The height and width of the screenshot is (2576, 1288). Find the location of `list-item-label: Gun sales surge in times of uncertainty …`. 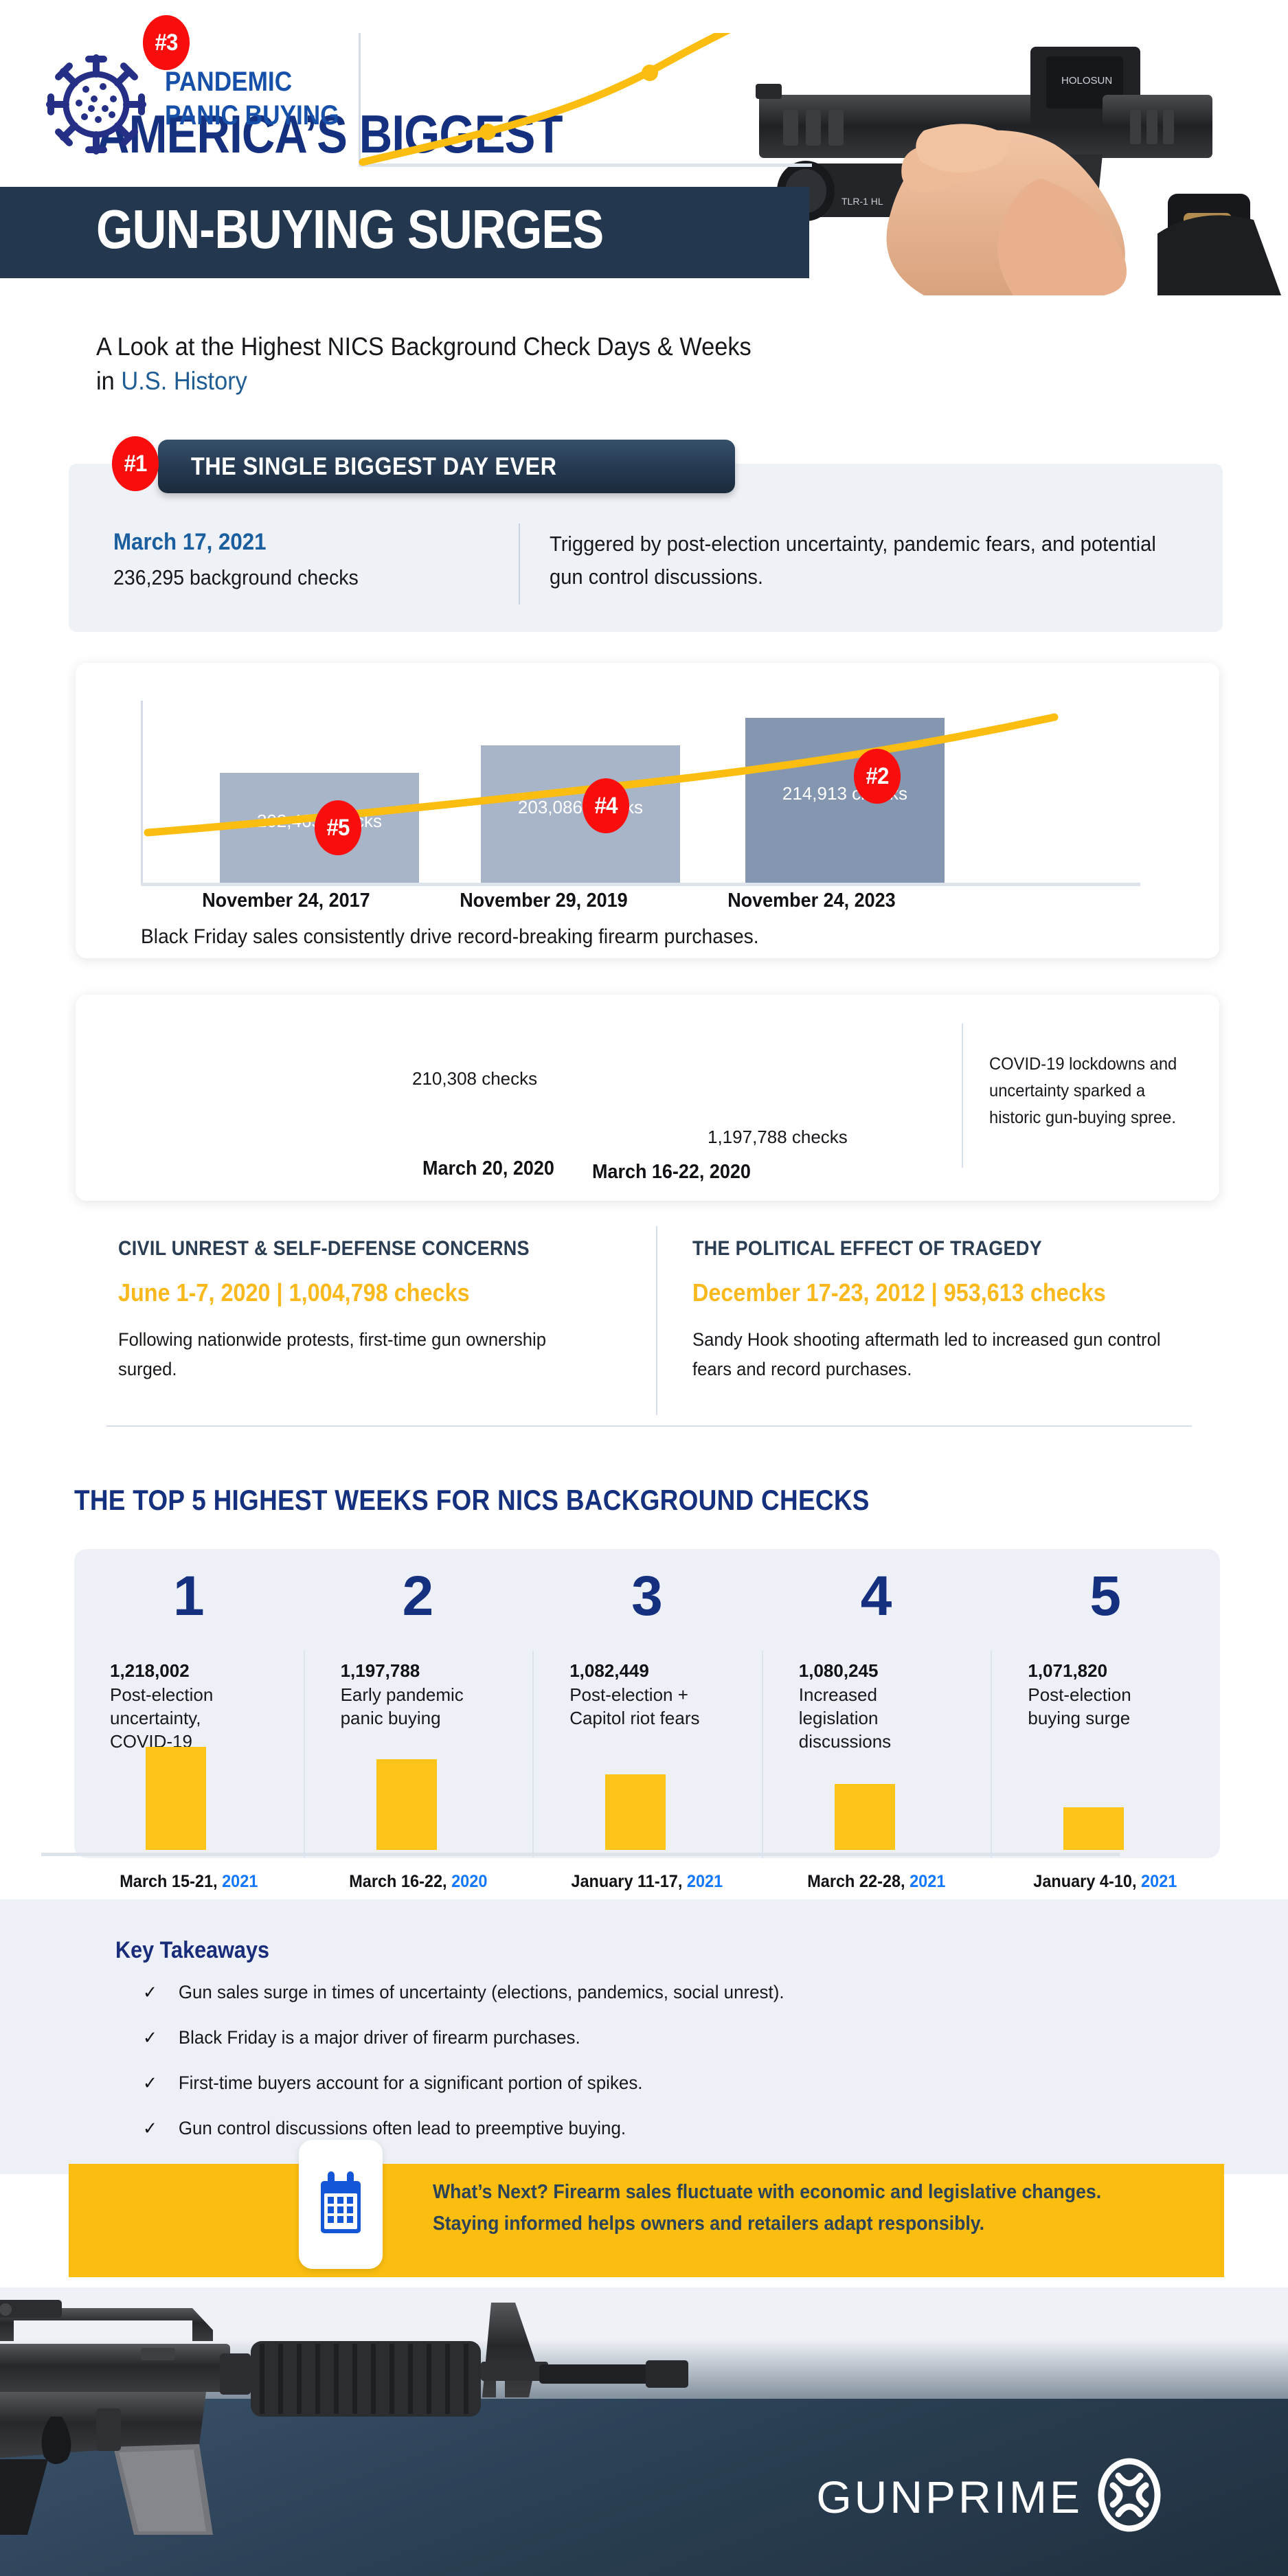

list-item-label: Gun sales surge in times of uncertainty … is located at coordinates (481, 1992).